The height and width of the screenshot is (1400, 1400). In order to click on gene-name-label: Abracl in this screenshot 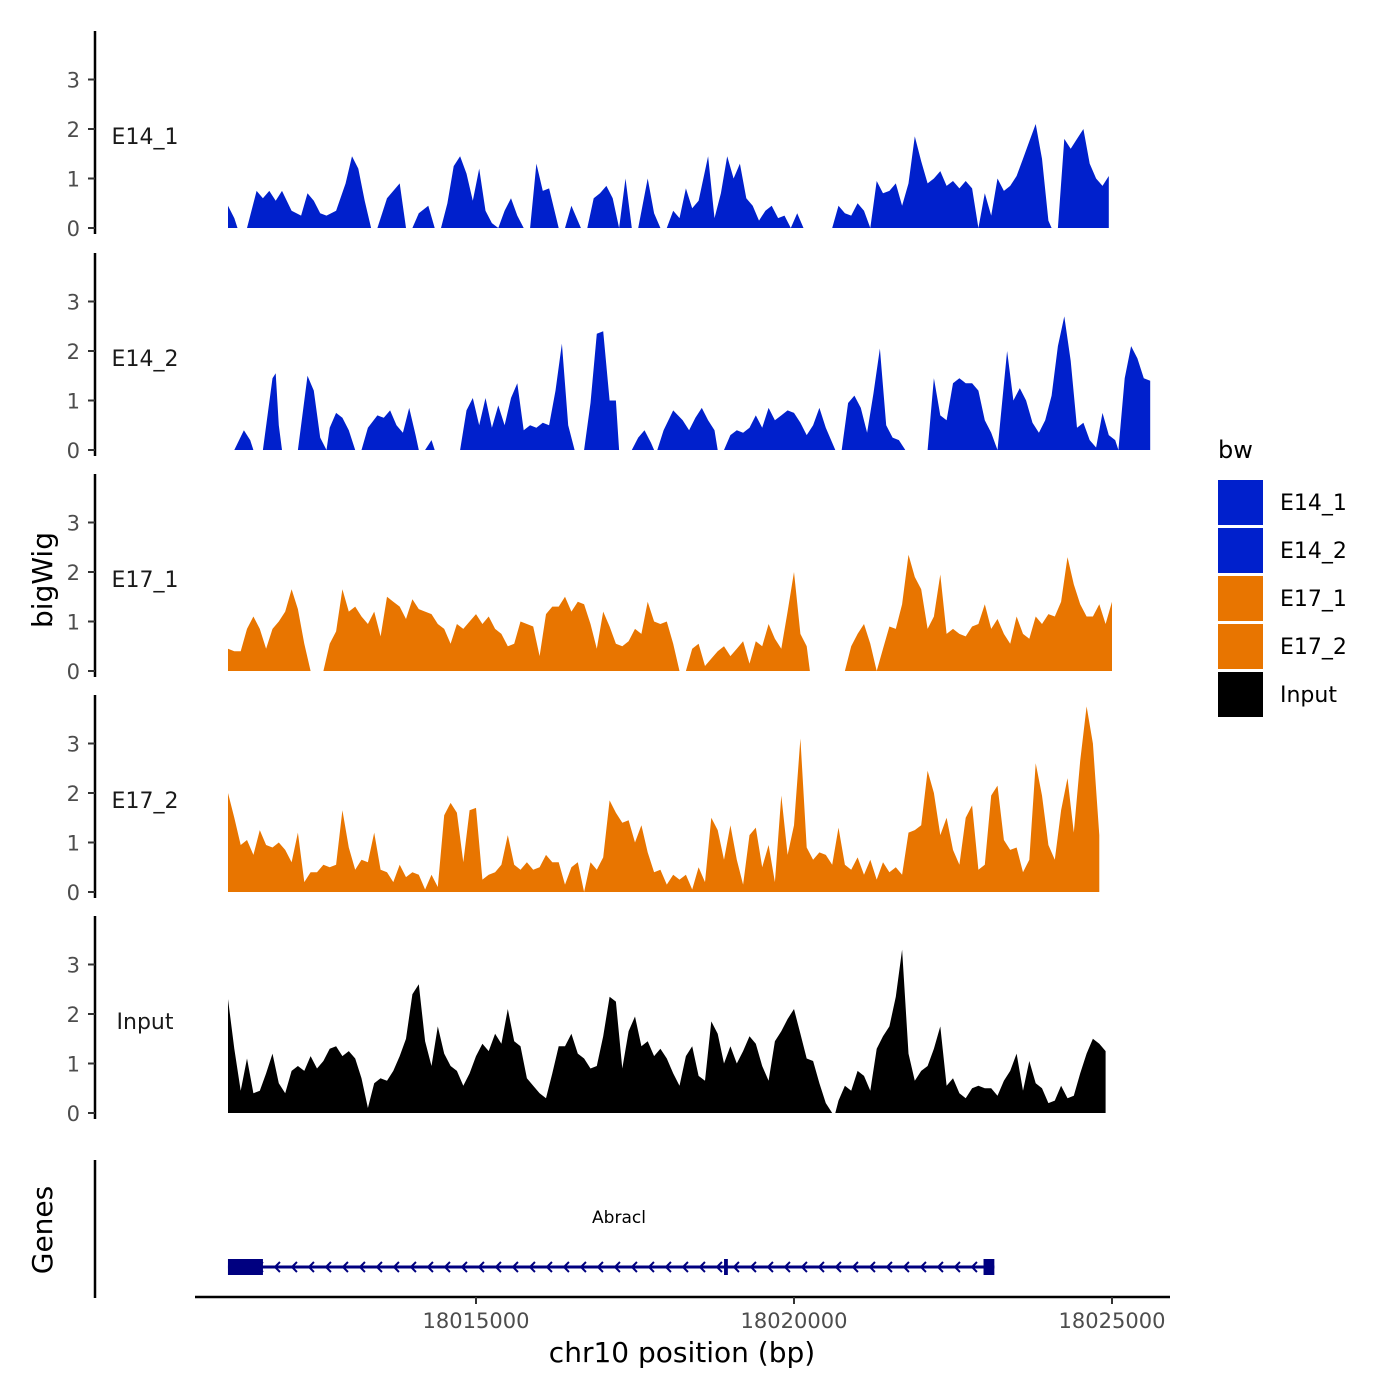, I will do `click(619, 1218)`.